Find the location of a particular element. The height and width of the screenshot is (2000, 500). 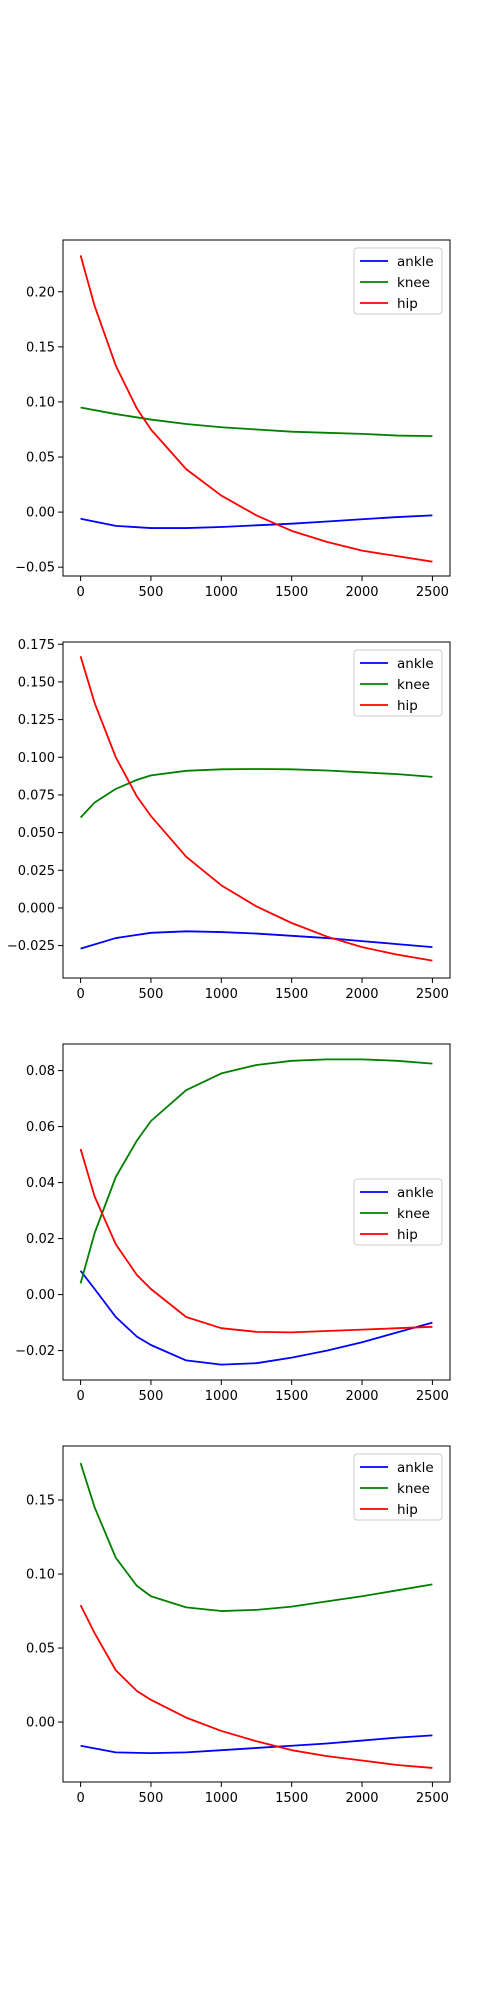

y-tick-label-2: 0.075 is located at coordinates (36, 795).